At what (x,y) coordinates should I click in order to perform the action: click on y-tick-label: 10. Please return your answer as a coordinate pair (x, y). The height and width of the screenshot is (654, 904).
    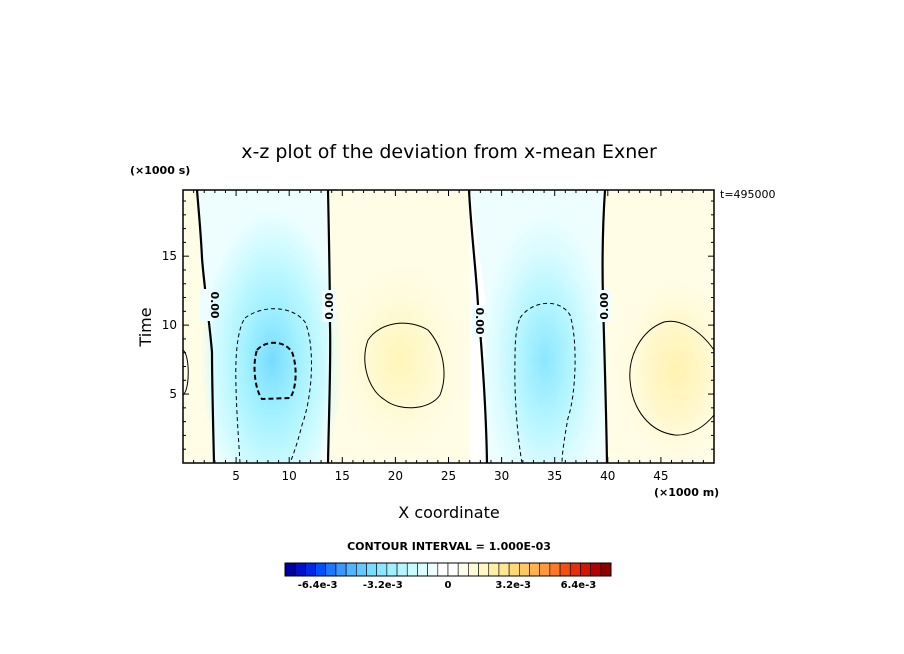
    Looking at the image, I should click on (169, 325).